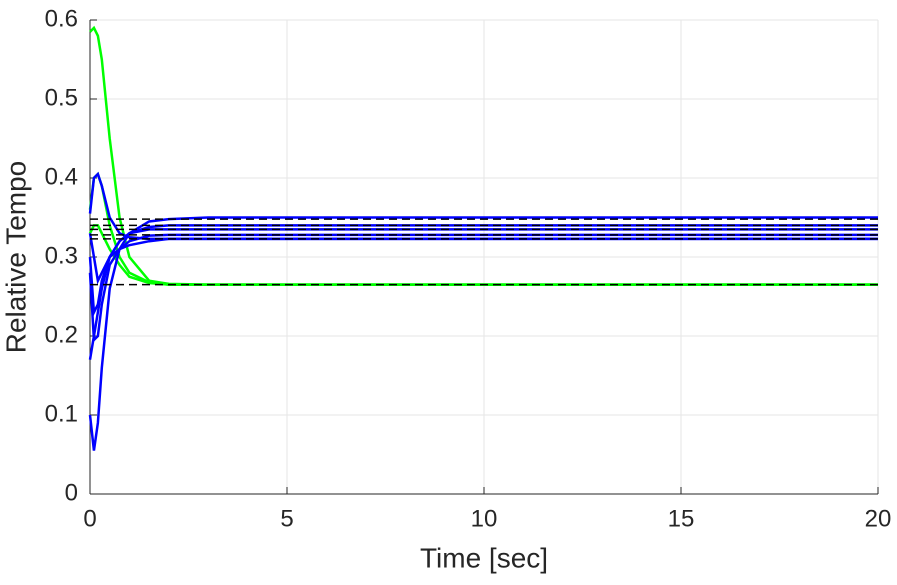 The height and width of the screenshot is (585, 897). What do you see at coordinates (71, 492) in the screenshot?
I see `y-tick-label: 0` at bounding box center [71, 492].